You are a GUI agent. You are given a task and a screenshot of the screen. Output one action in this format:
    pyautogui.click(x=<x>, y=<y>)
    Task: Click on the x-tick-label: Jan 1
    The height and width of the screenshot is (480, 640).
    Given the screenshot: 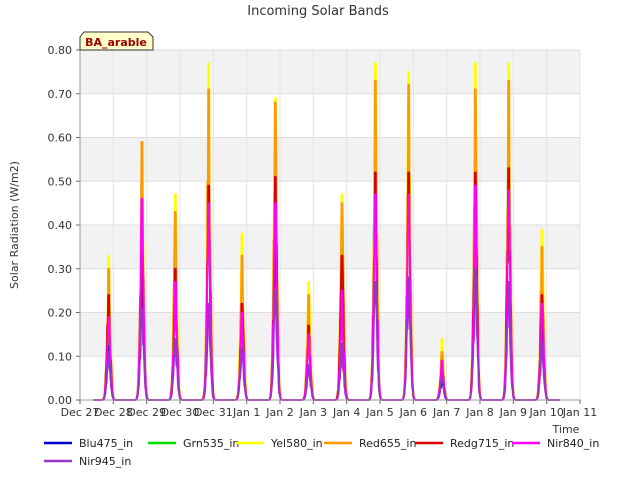 What is the action you would take?
    pyautogui.click(x=246, y=412)
    